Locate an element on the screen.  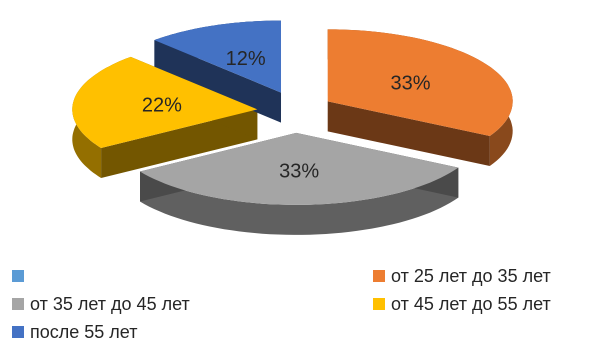
legend-item: от 25 лет до 35 лет is located at coordinates (462, 276).